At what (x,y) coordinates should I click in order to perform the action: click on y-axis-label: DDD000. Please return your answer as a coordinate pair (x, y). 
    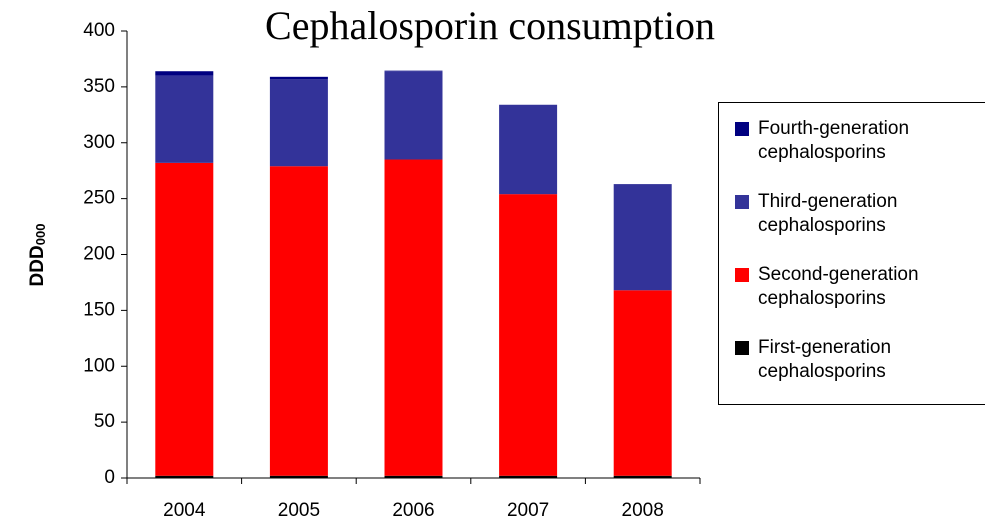
    Looking at the image, I should click on (37, 255).